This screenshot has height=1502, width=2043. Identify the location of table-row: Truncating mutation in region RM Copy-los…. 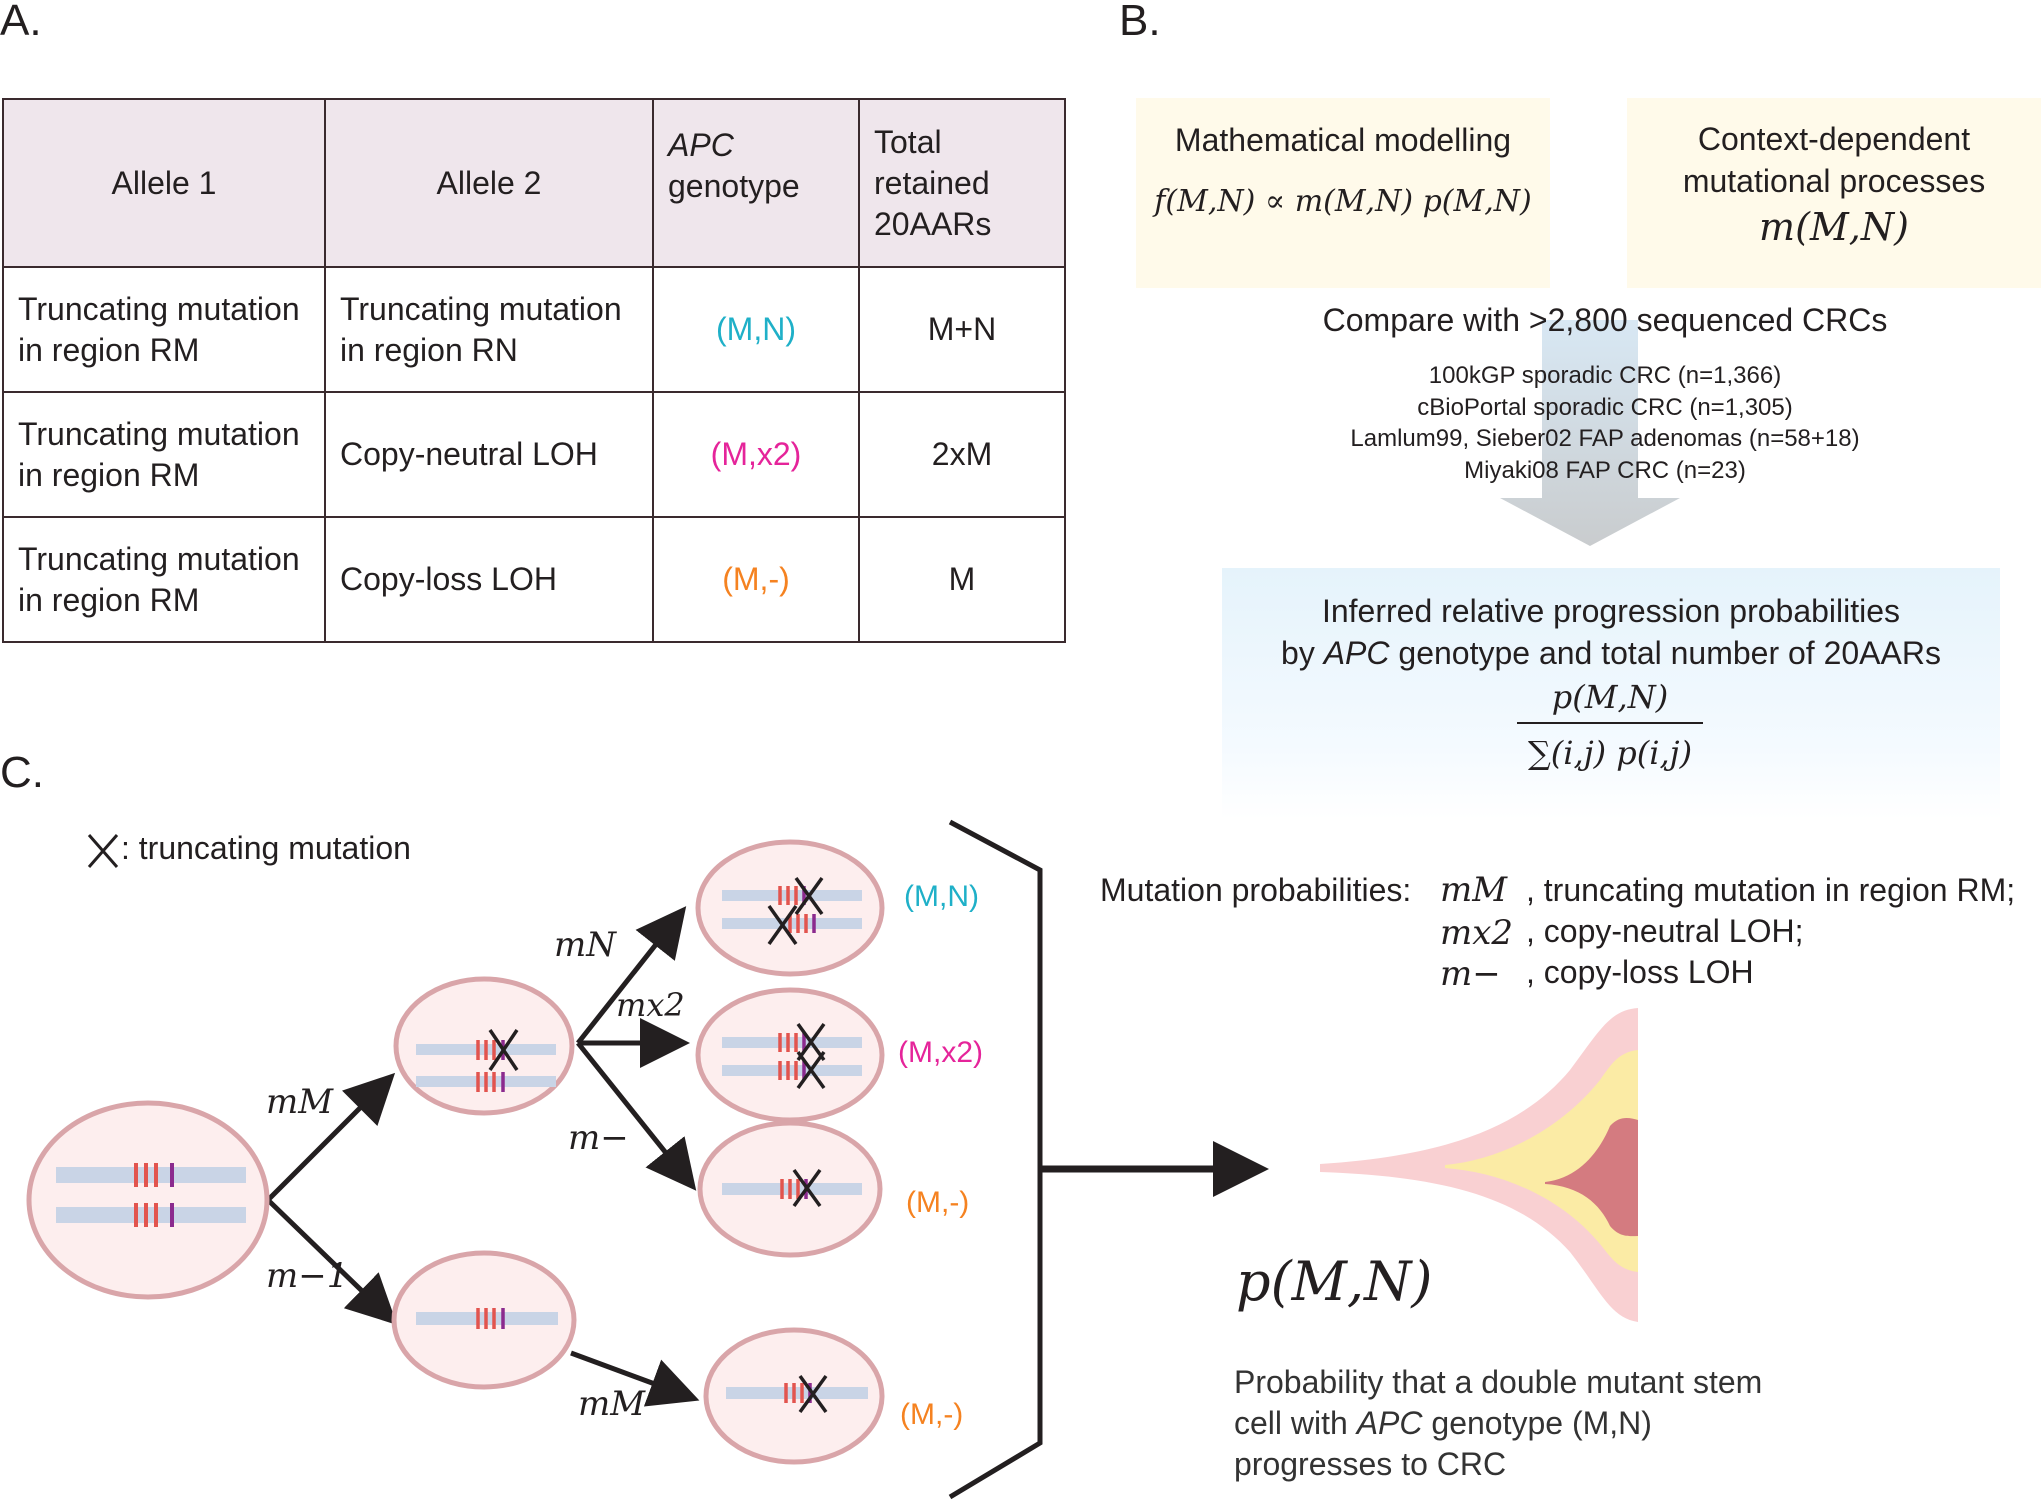
(534, 579).